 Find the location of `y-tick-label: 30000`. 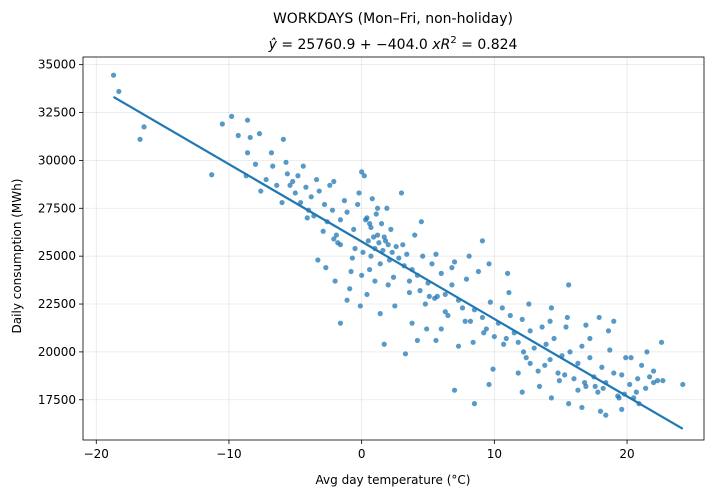

y-tick-label: 30000 is located at coordinates (57, 160).